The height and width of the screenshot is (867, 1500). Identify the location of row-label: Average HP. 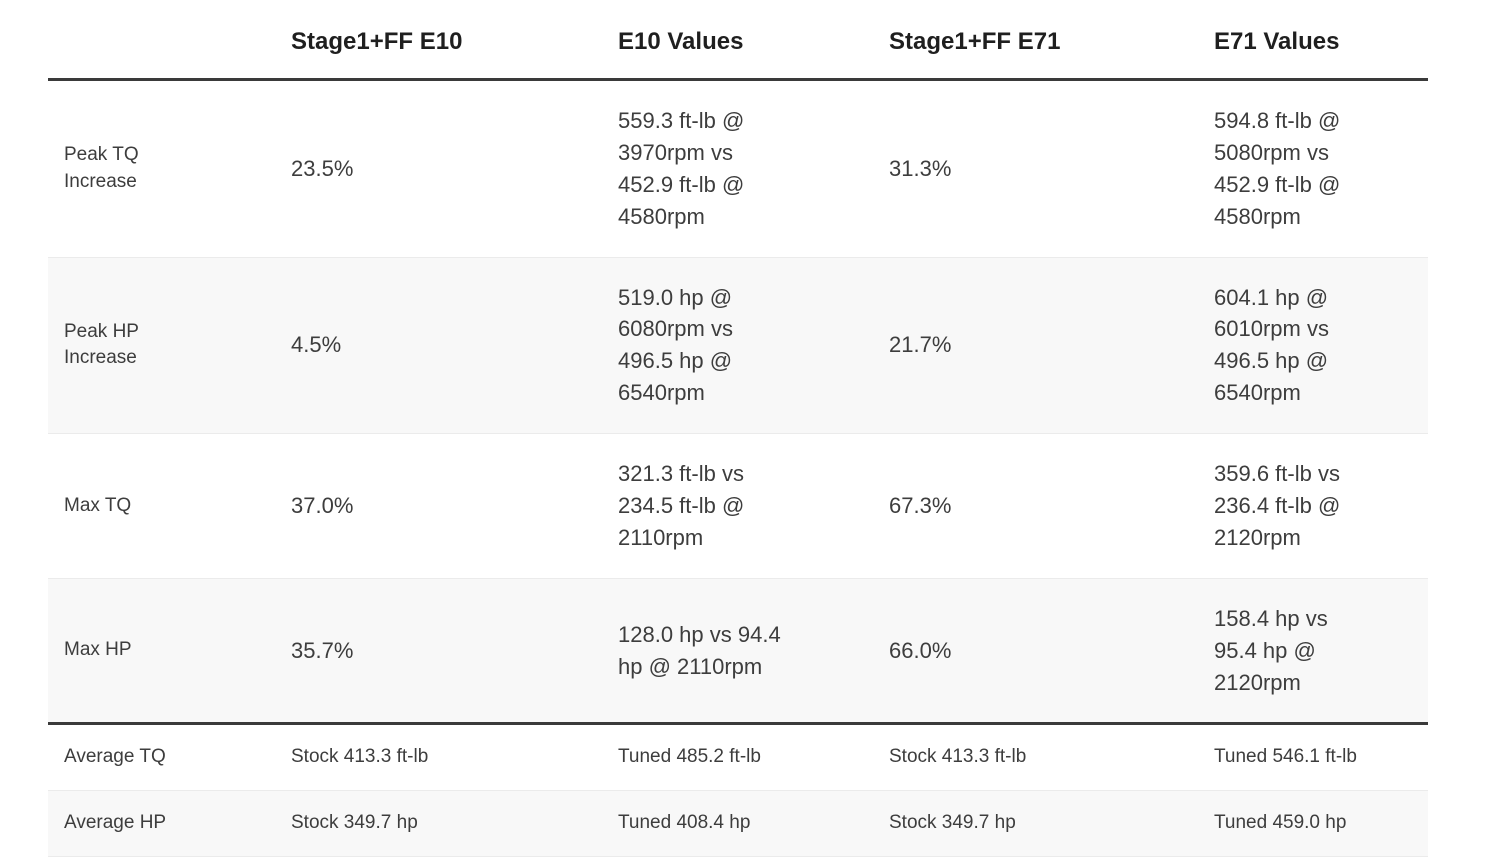
(115, 823).